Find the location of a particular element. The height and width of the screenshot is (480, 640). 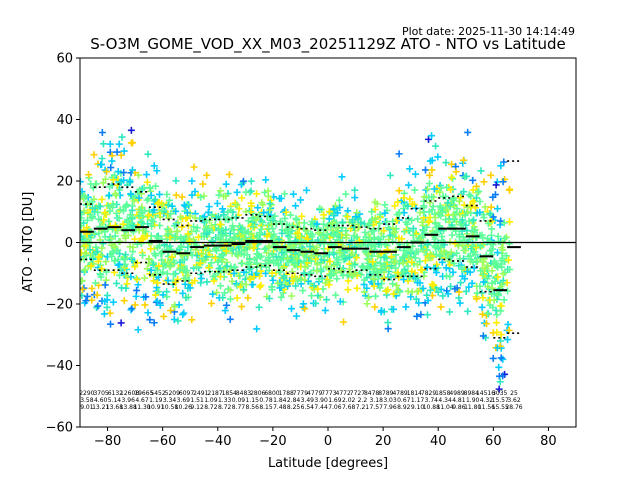

x-tick-label: 80 is located at coordinates (548, 441).